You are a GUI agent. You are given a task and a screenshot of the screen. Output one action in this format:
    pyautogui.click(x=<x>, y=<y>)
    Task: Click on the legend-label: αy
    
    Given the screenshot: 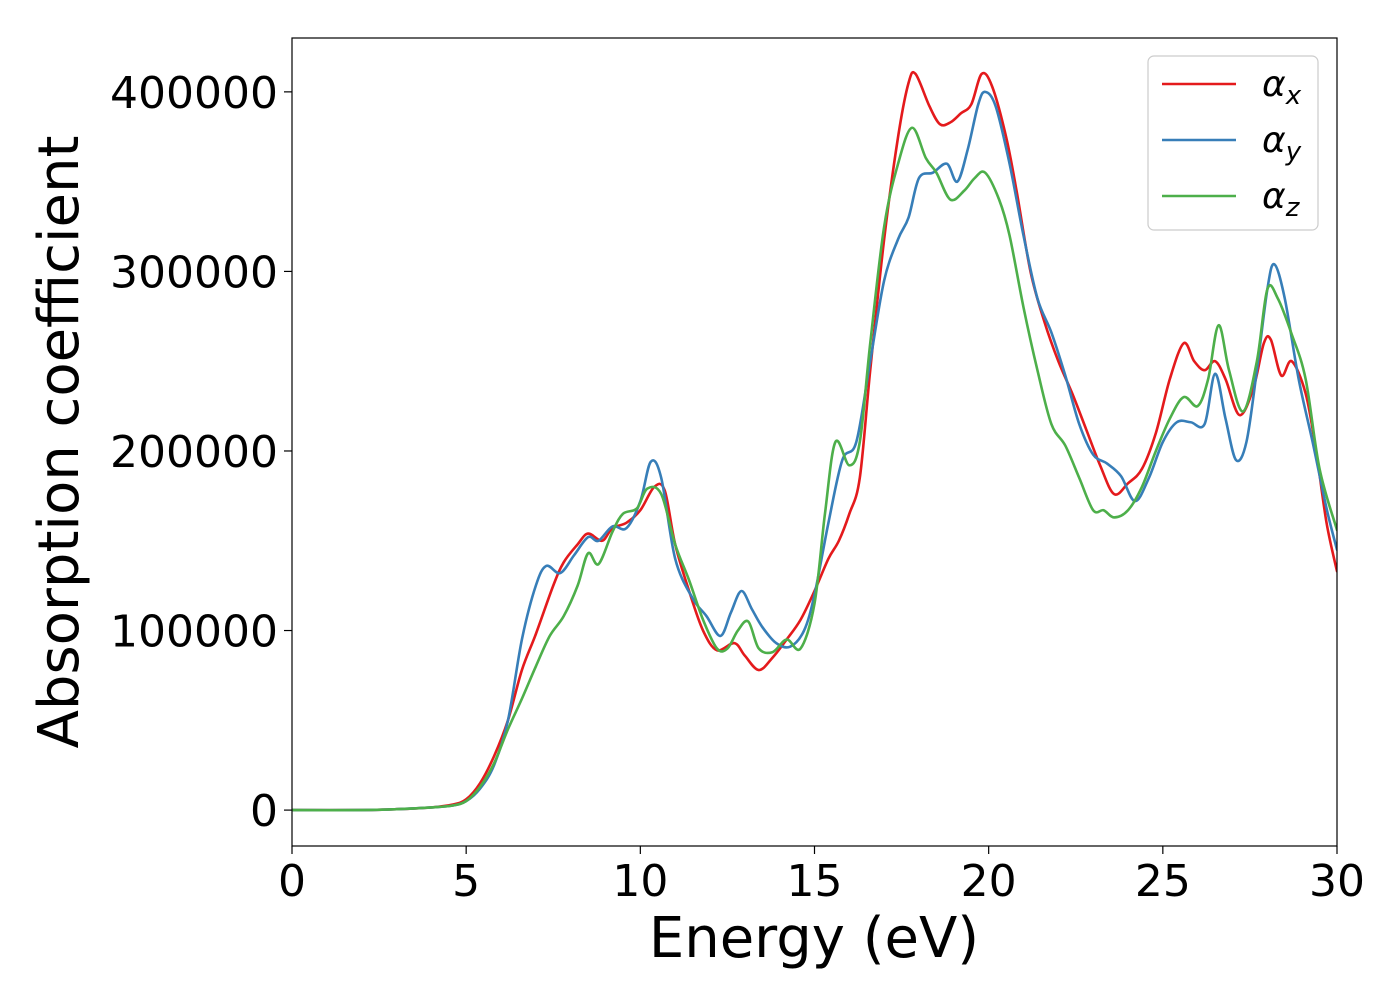 What is the action you would take?
    pyautogui.click(x=1282, y=143)
    